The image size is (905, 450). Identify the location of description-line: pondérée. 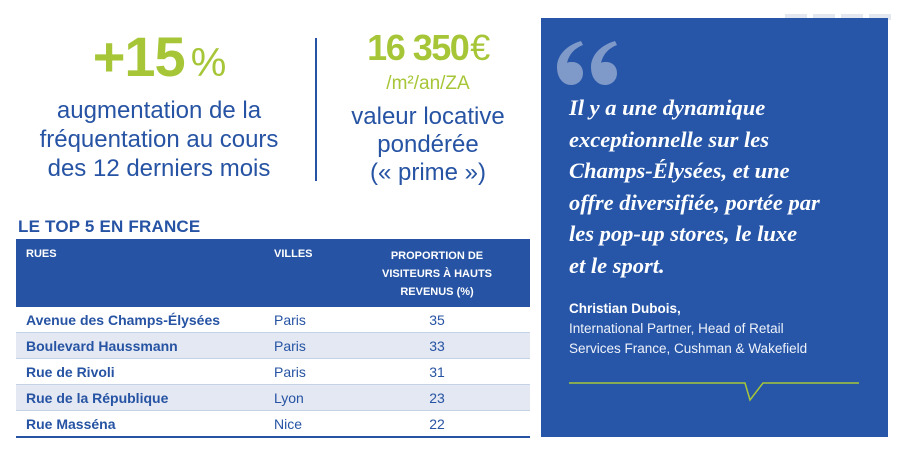
(428, 144).